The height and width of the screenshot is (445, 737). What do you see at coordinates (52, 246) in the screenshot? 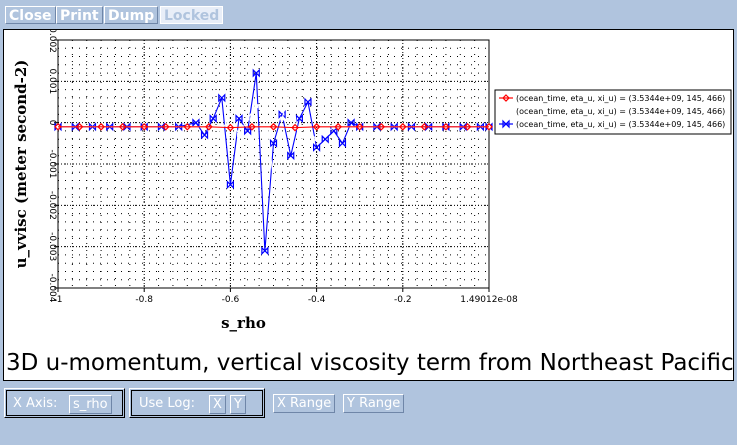
I see `y-tick-label: -0.003` at bounding box center [52, 246].